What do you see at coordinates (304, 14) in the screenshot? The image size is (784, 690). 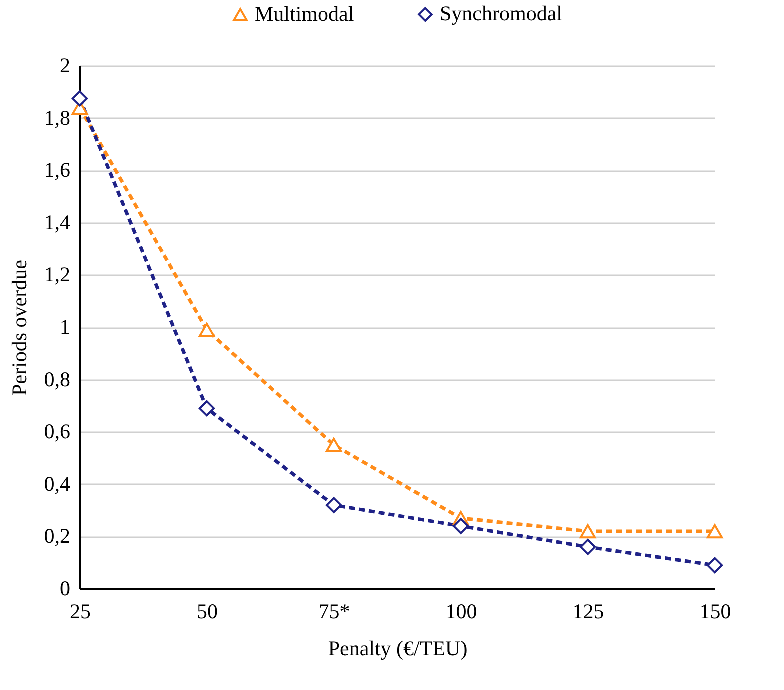 I see `legend-label: Multimodal` at bounding box center [304, 14].